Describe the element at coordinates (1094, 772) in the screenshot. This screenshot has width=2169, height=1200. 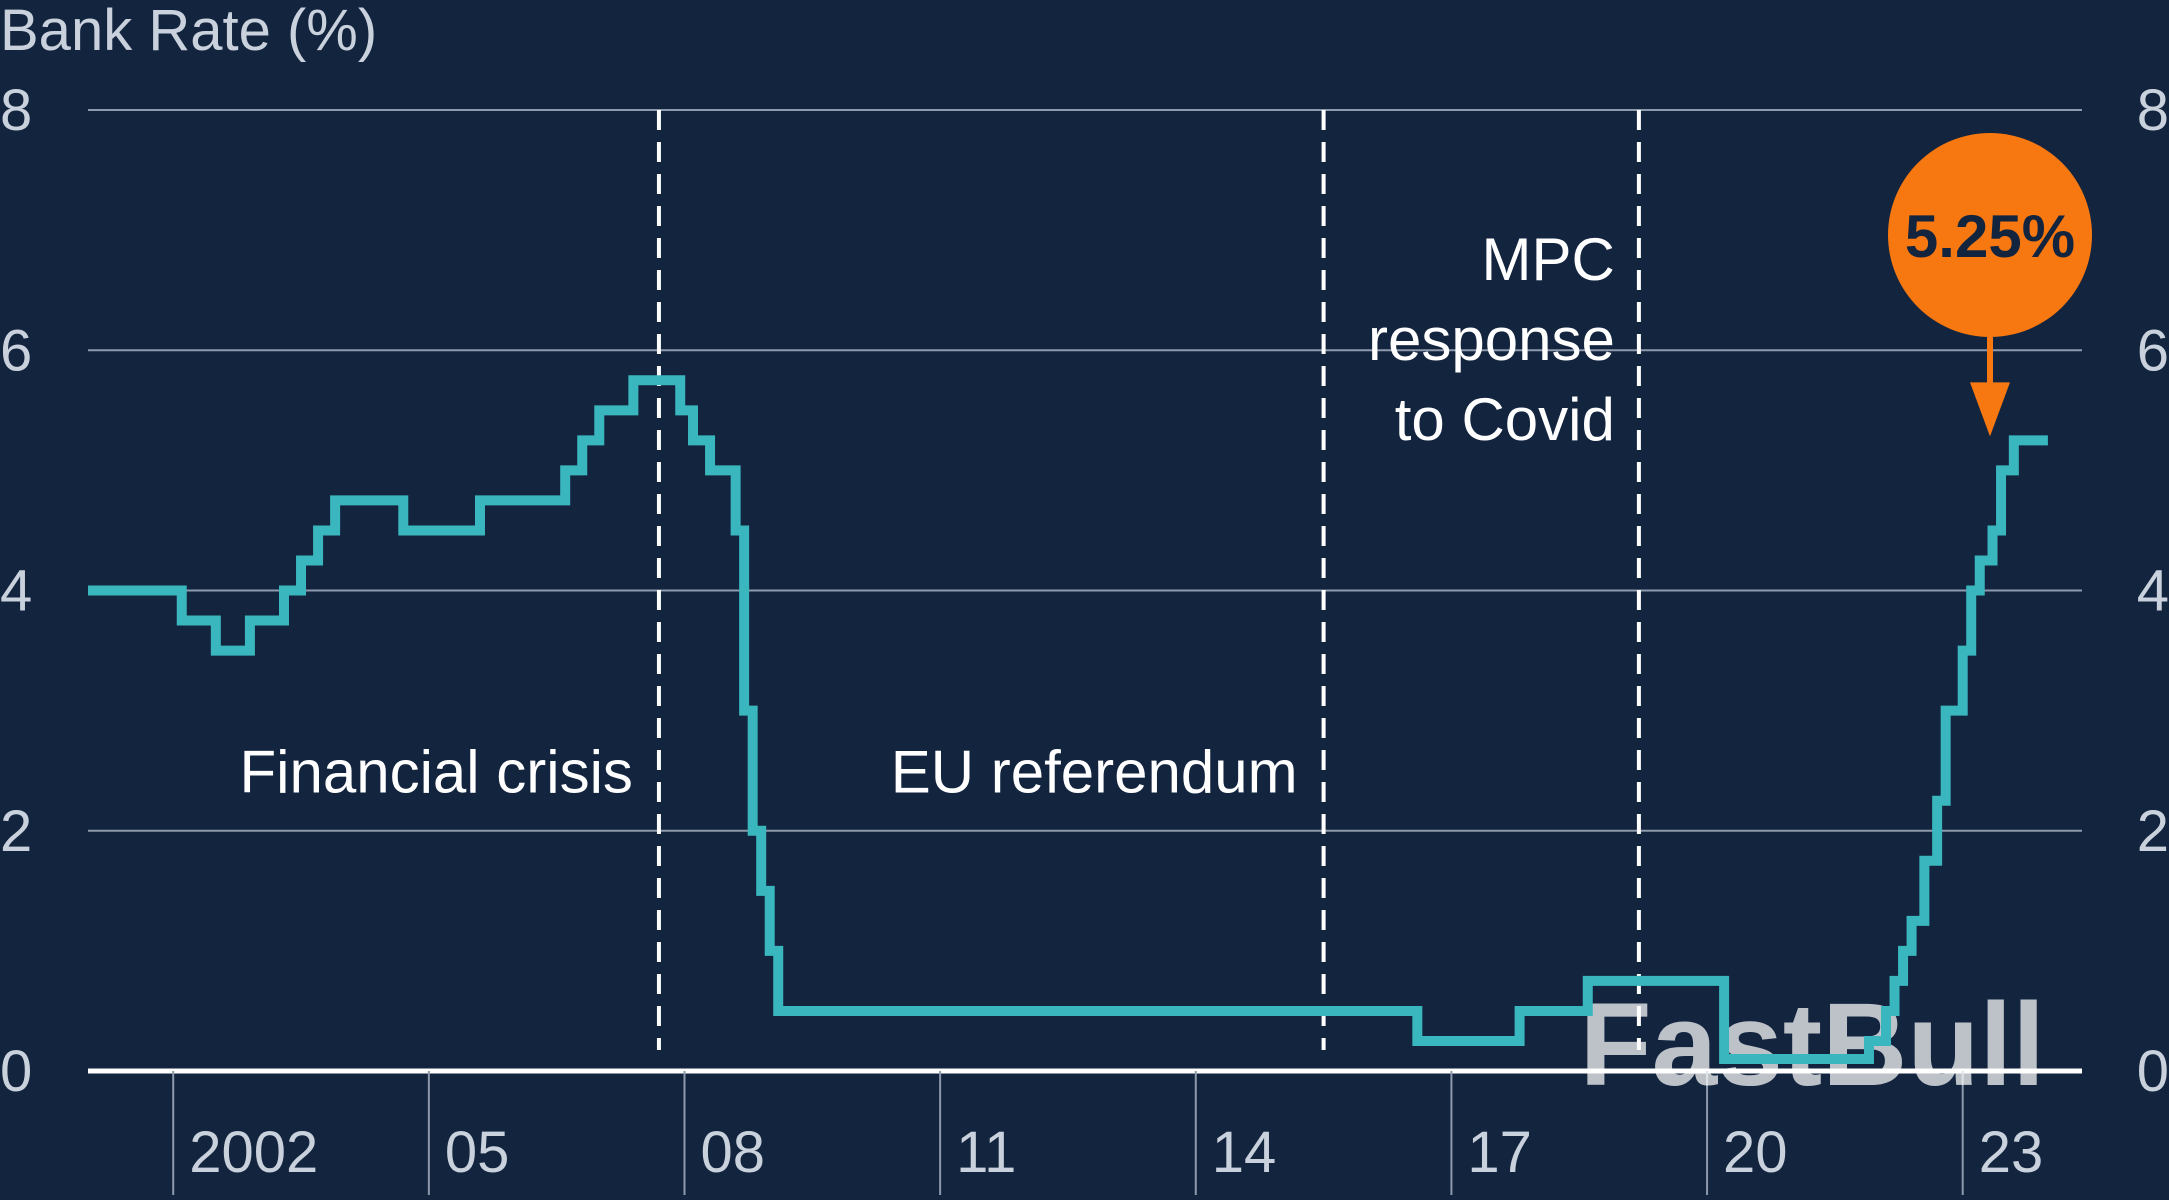
I see `event-label-2: EU referendum` at that location.